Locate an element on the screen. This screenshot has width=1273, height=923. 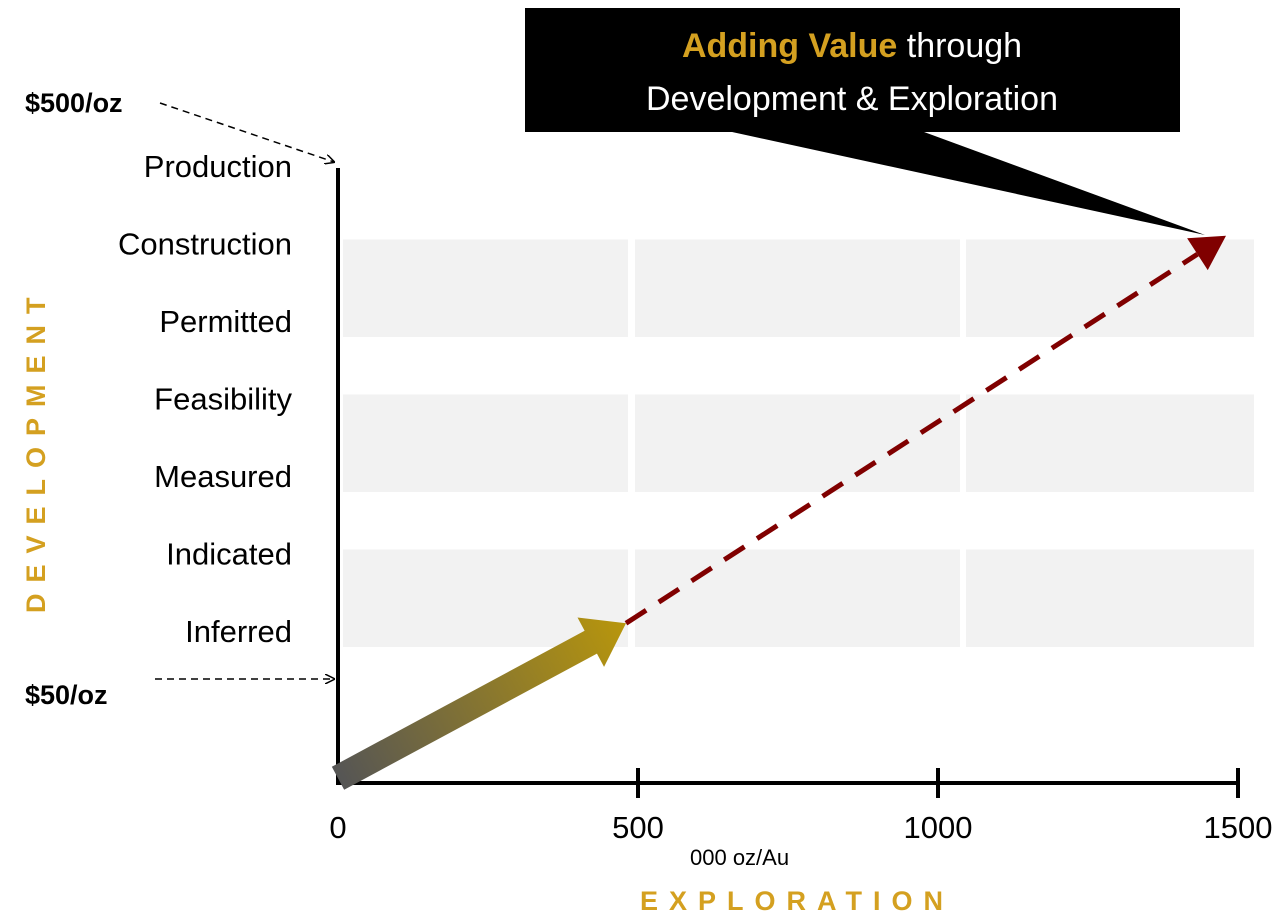
x-axis-unit: 000 oz/Au is located at coordinates (739, 857).